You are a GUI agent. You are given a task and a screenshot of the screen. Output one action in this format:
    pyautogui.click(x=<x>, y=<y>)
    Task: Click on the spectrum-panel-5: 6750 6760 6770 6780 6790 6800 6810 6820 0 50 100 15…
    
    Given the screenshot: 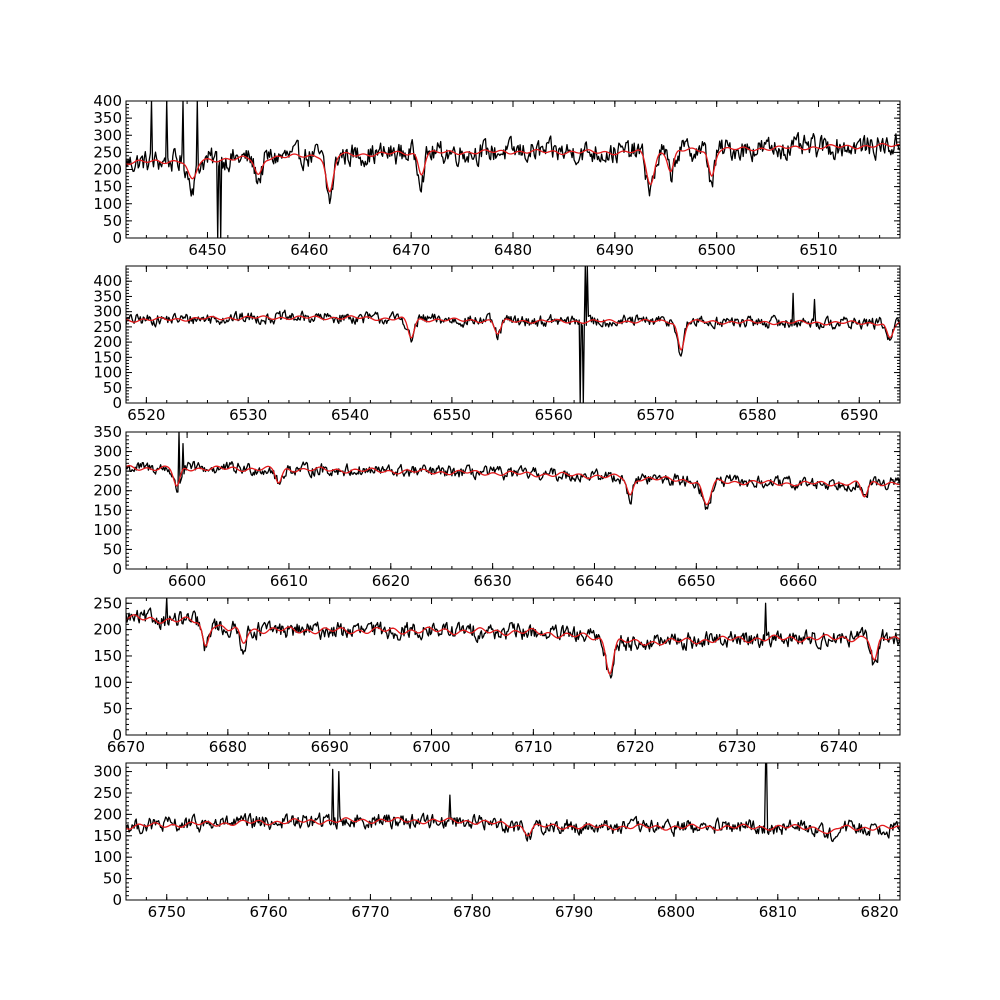 What is the action you would take?
    pyautogui.click(x=497, y=841)
    